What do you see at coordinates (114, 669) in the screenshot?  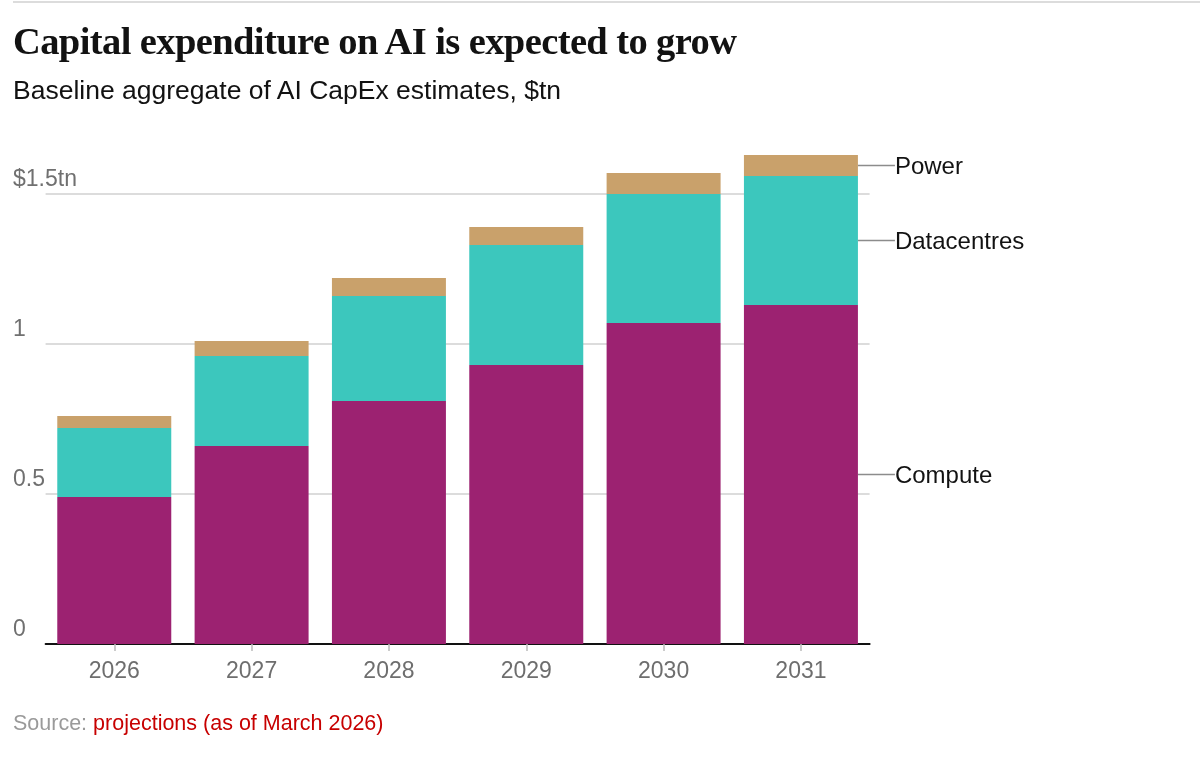 I see `x-tick-label: 2026` at bounding box center [114, 669].